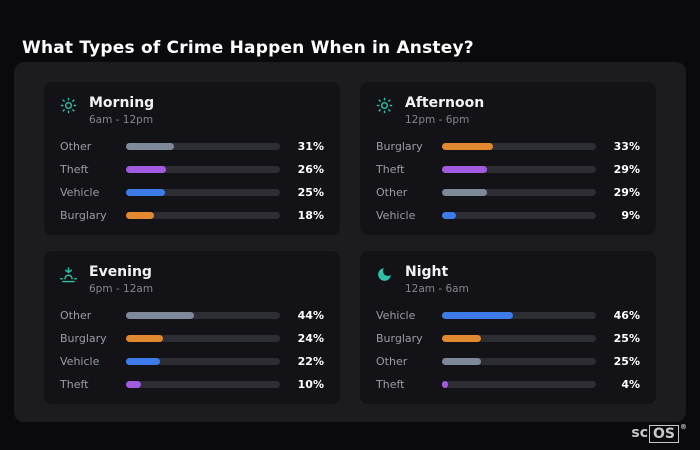 The height and width of the screenshot is (450, 700). Describe the element at coordinates (310, 315) in the screenshot. I see `percent-value: 44%` at that location.